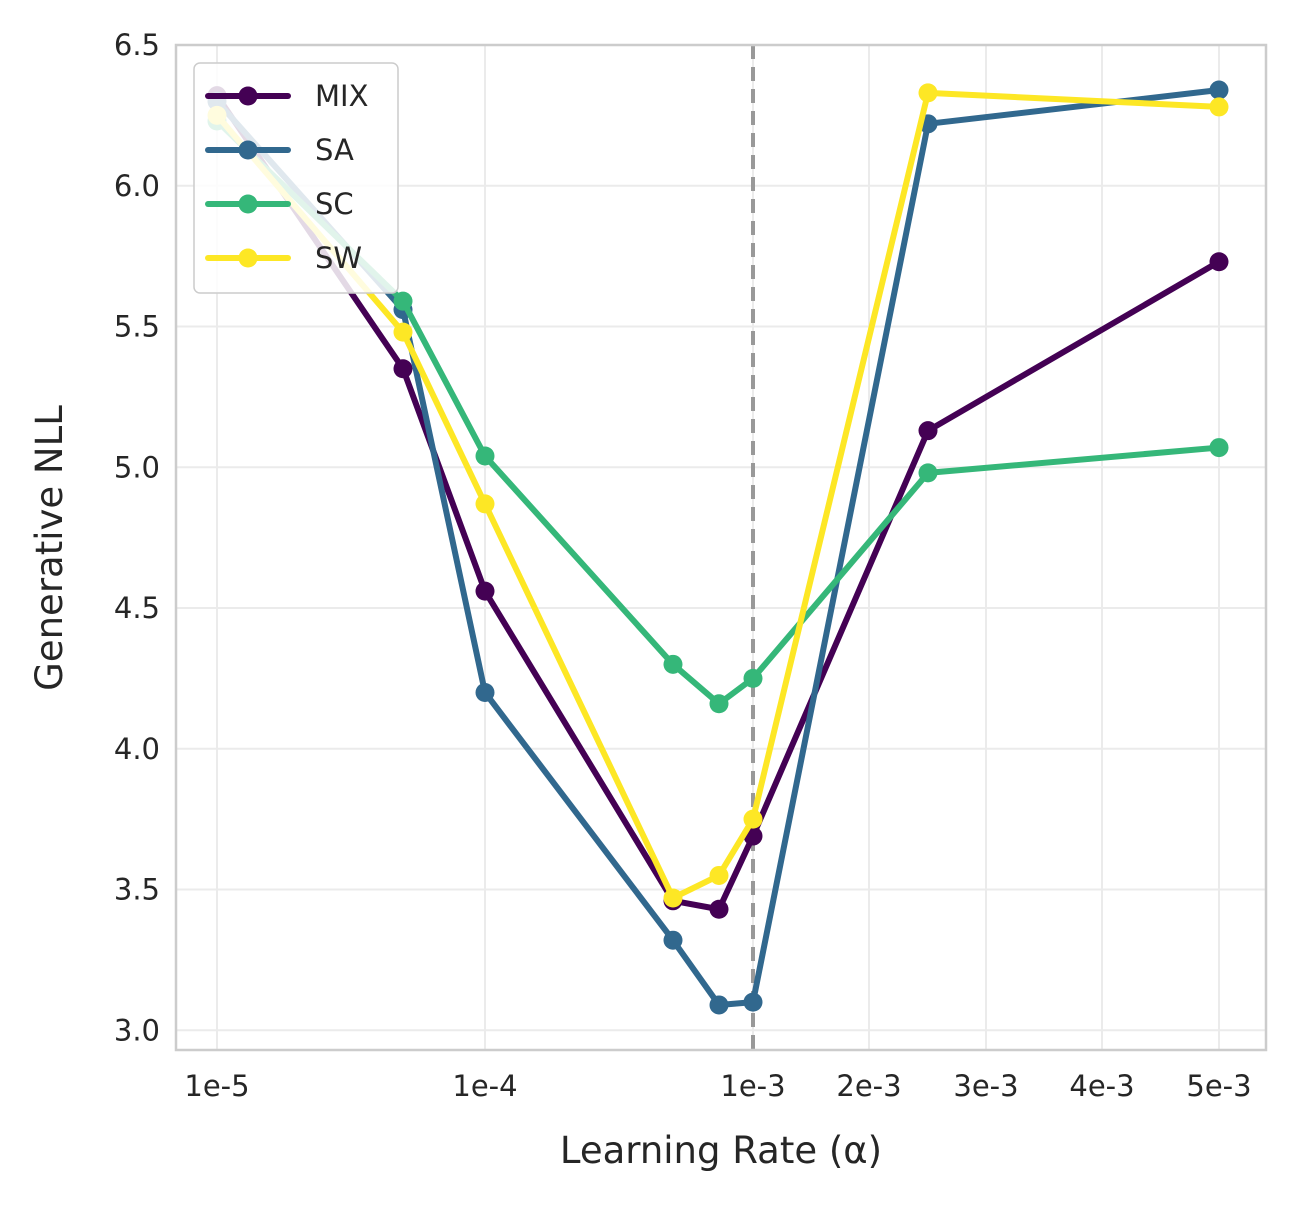 The image size is (1295, 1205). I want to click on legend-label: SC, so click(334, 204).